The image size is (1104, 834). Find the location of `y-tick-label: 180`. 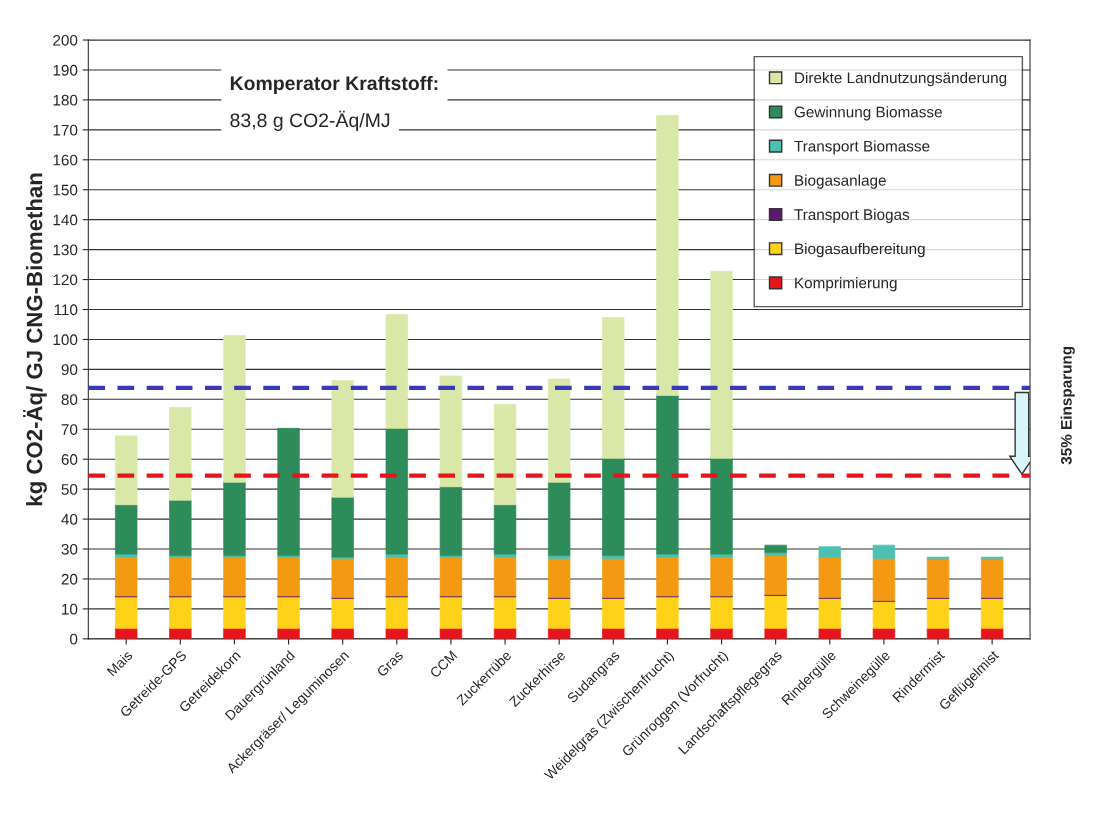

y-tick-label: 180 is located at coordinates (65, 100).